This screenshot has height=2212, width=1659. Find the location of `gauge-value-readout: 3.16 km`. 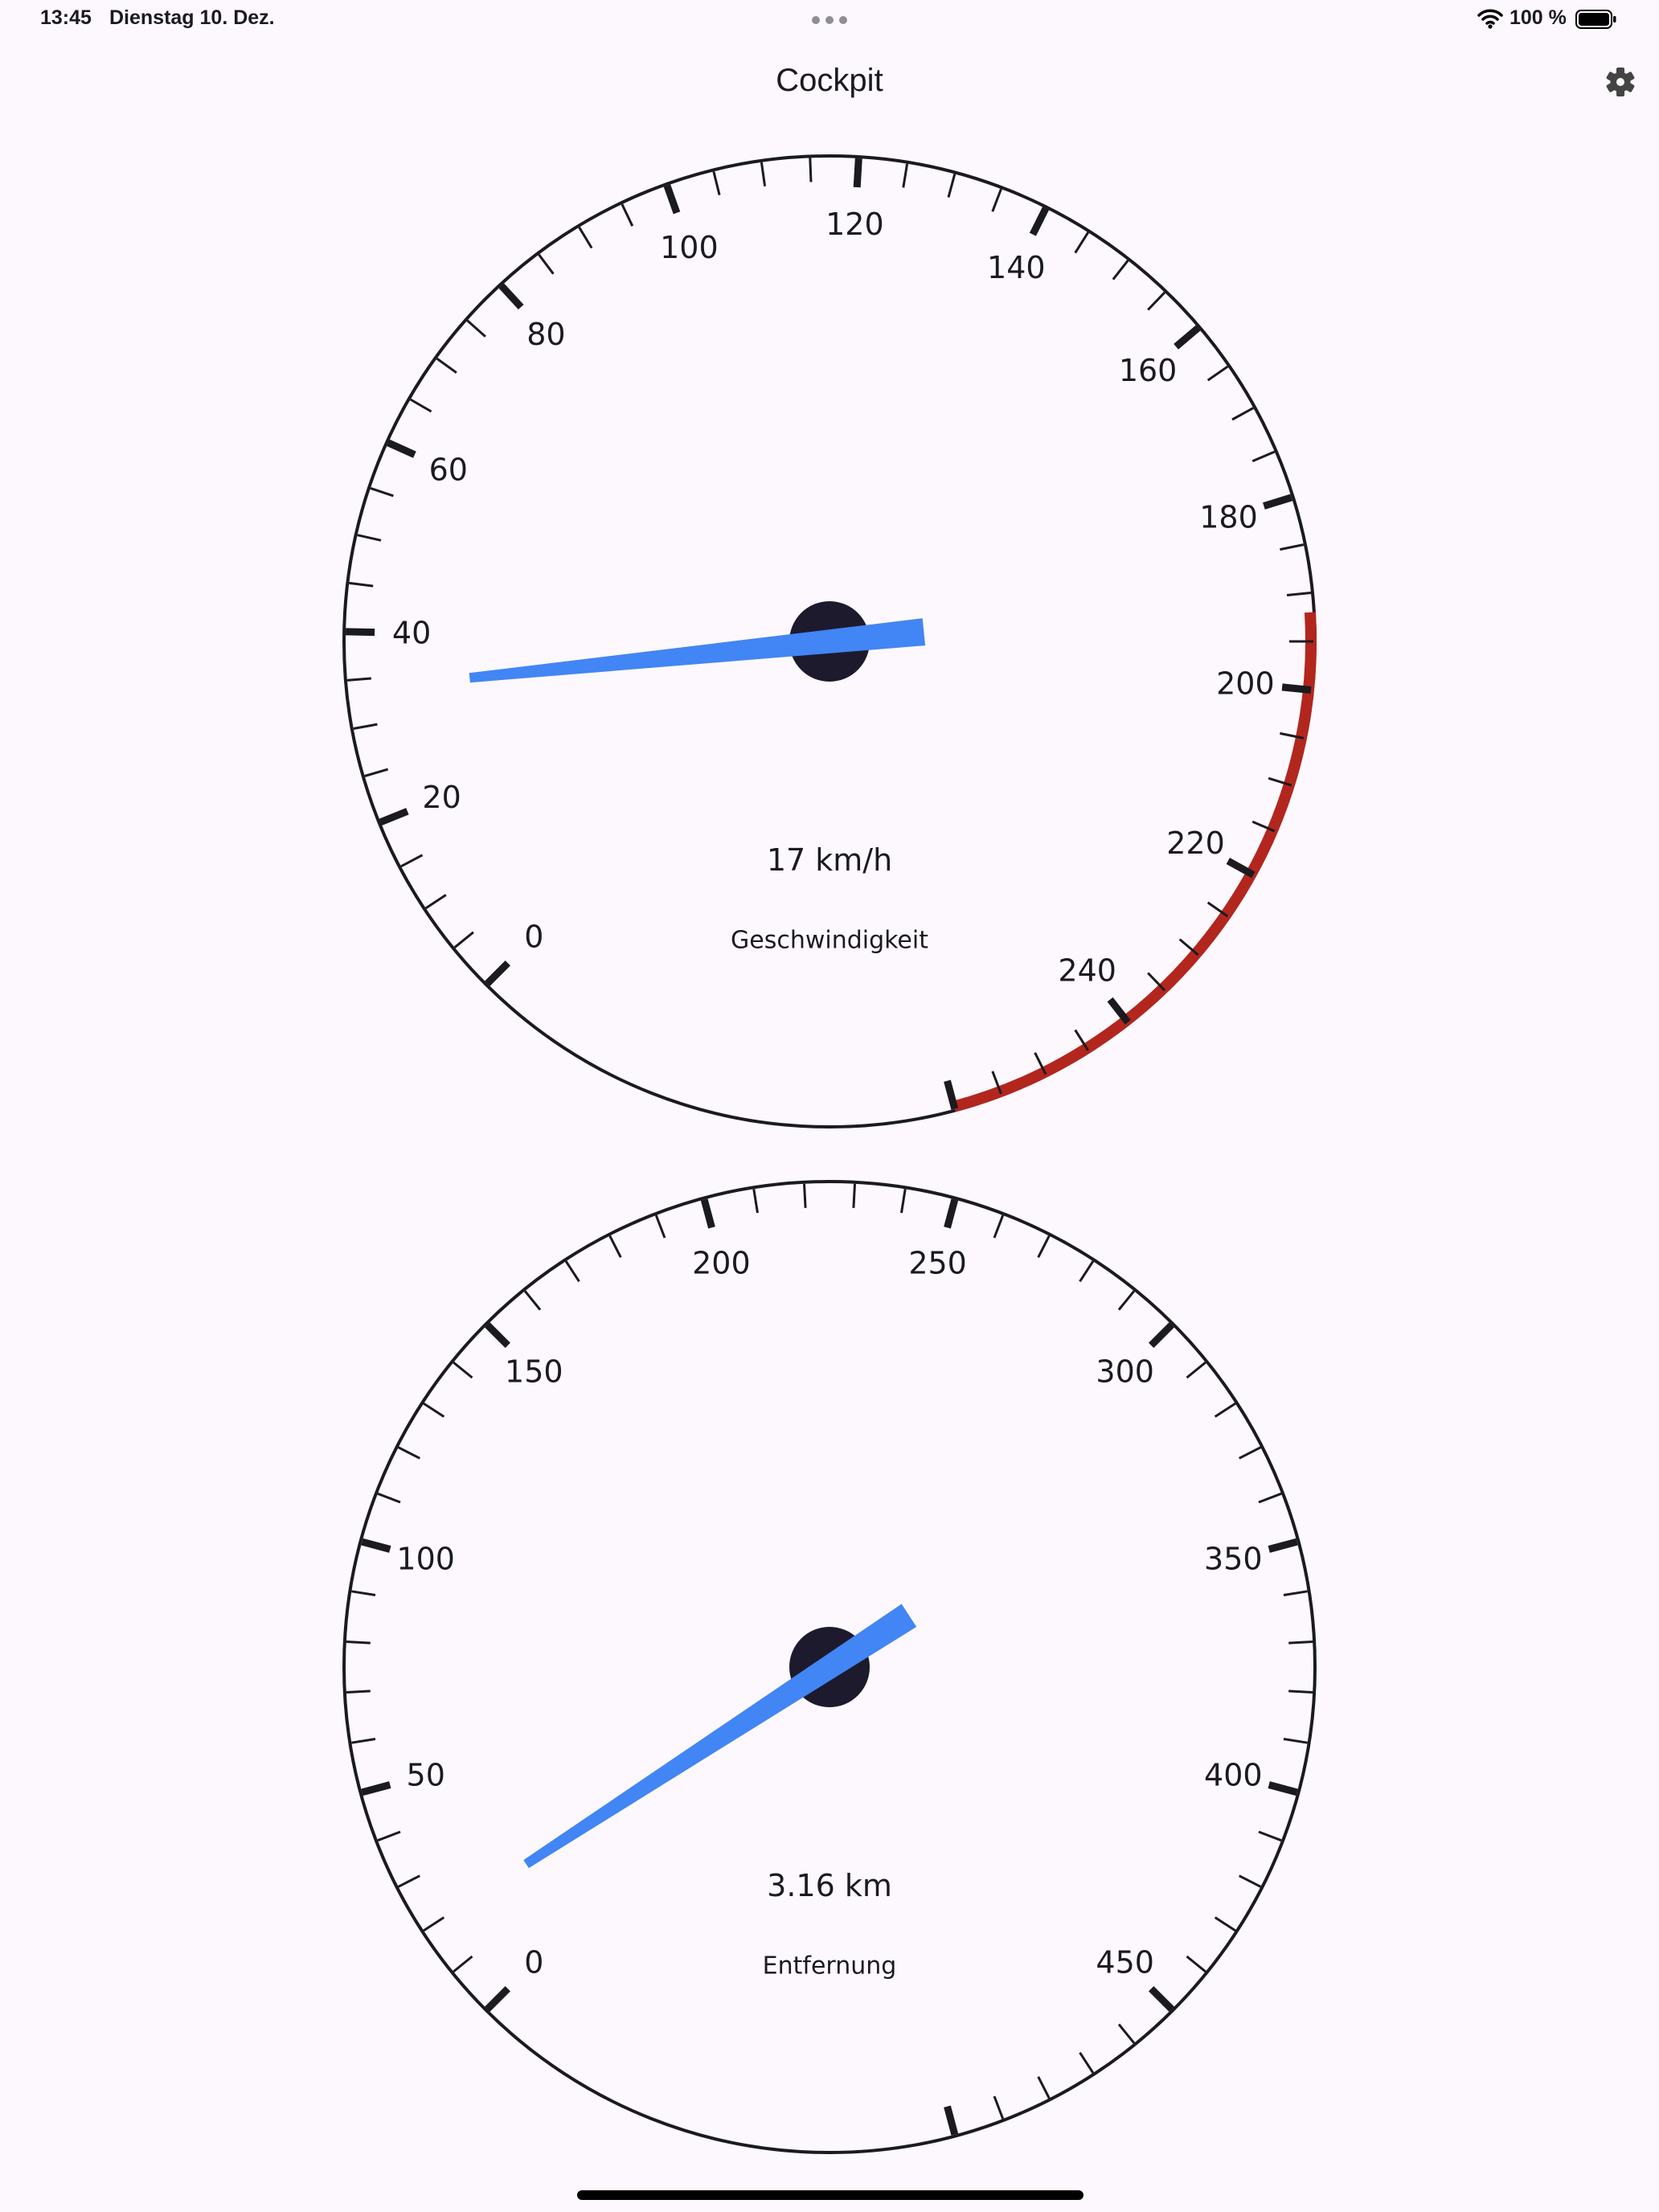

gauge-value-readout: 3.16 km is located at coordinates (829, 1885).